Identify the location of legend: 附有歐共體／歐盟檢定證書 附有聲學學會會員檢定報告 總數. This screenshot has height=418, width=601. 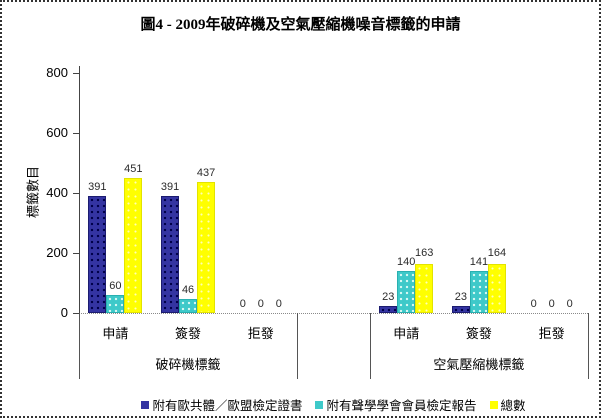
(333, 404).